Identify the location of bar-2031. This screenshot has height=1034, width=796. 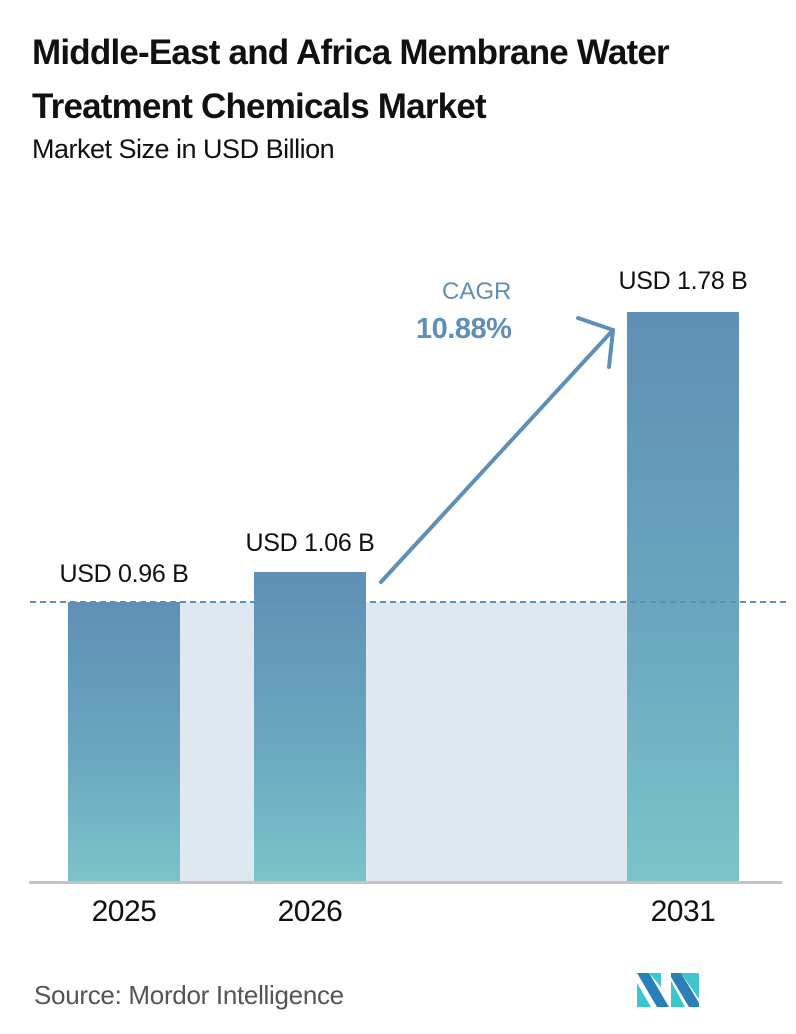
(683, 597).